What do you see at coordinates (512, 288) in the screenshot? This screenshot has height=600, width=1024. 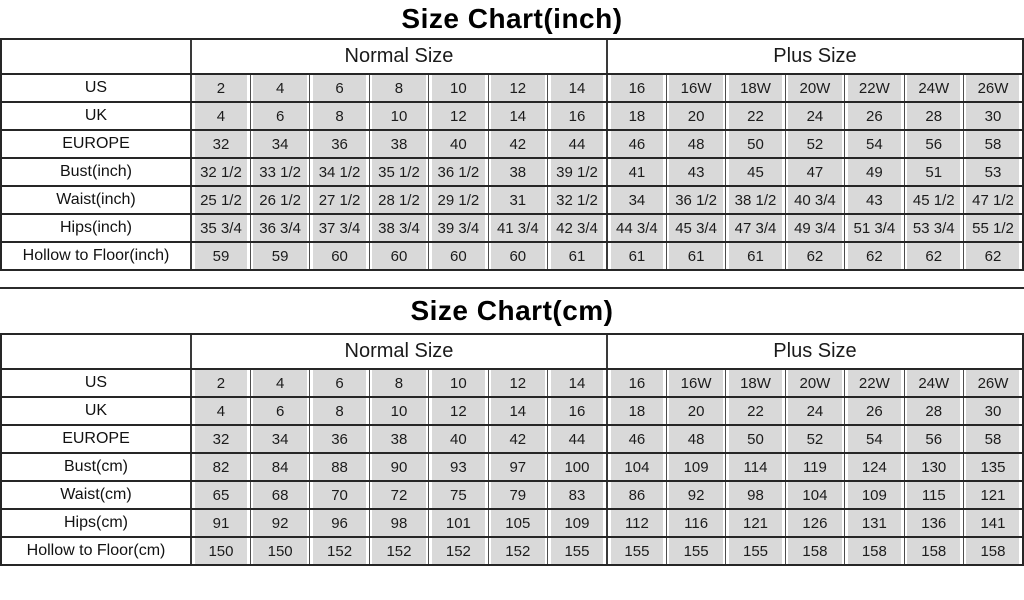 I see `section-divider-line` at bounding box center [512, 288].